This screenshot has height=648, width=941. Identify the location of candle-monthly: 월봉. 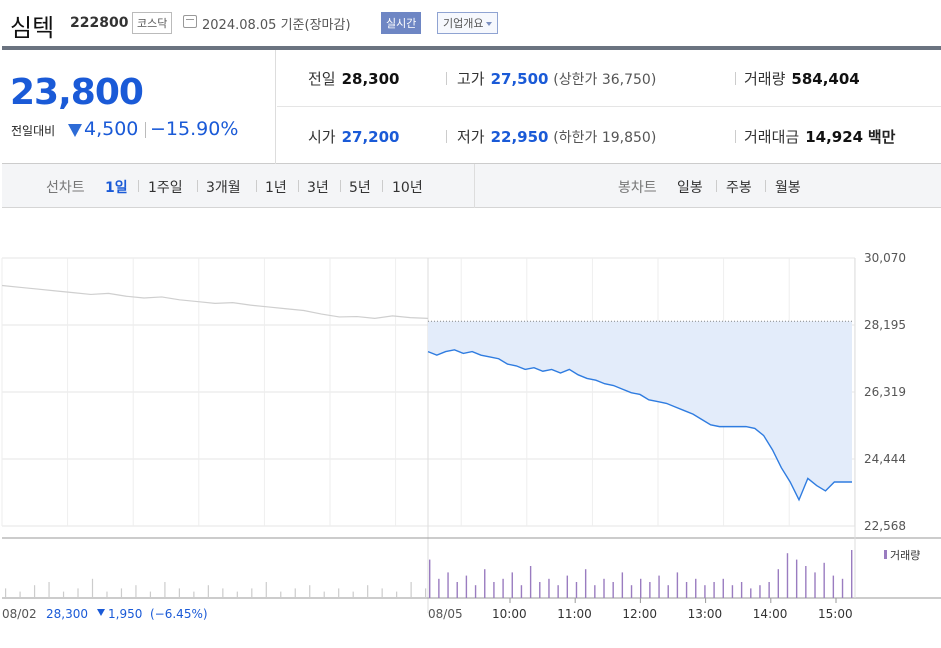
(788, 188).